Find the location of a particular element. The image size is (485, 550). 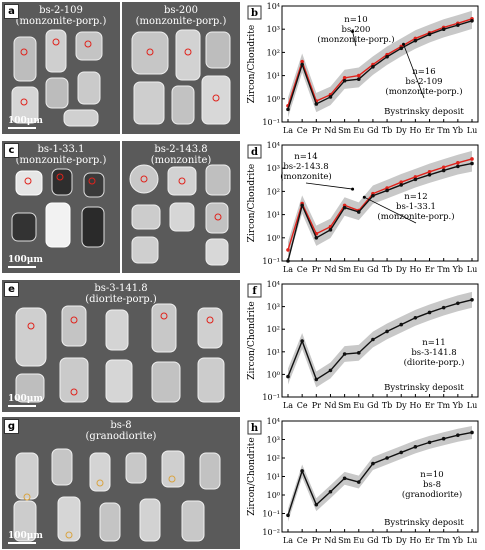

panel-letter: b is located at coordinates (254, 13).